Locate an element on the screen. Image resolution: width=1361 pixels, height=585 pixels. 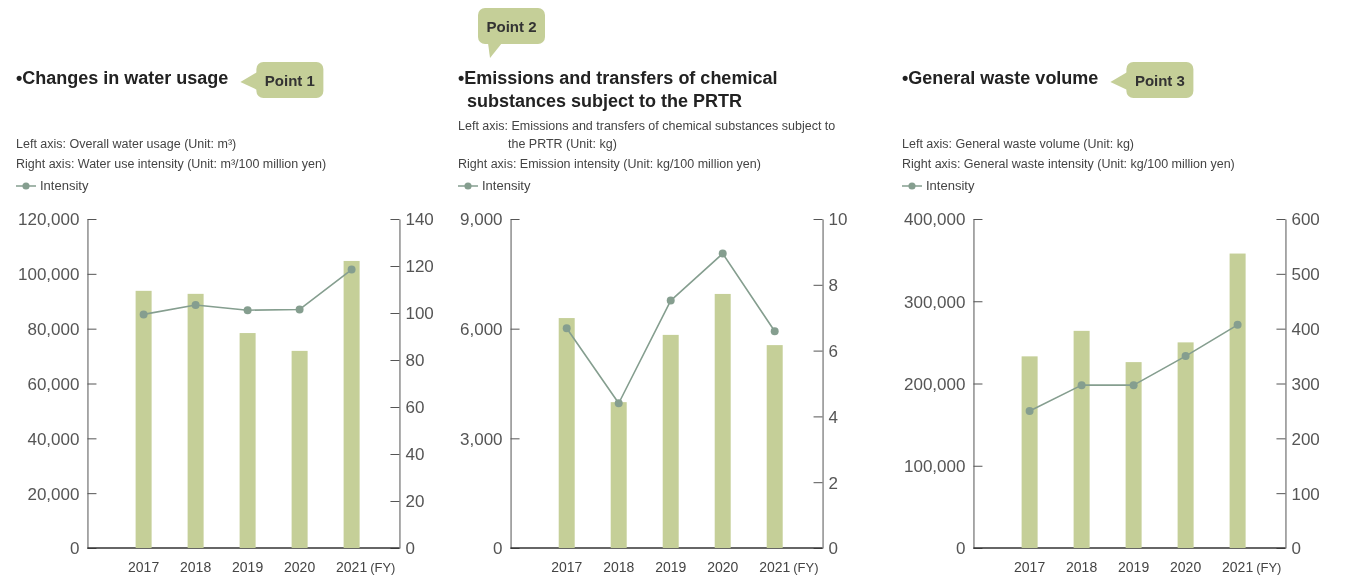
y2-tick-label: 2 is located at coordinates (833, 483).